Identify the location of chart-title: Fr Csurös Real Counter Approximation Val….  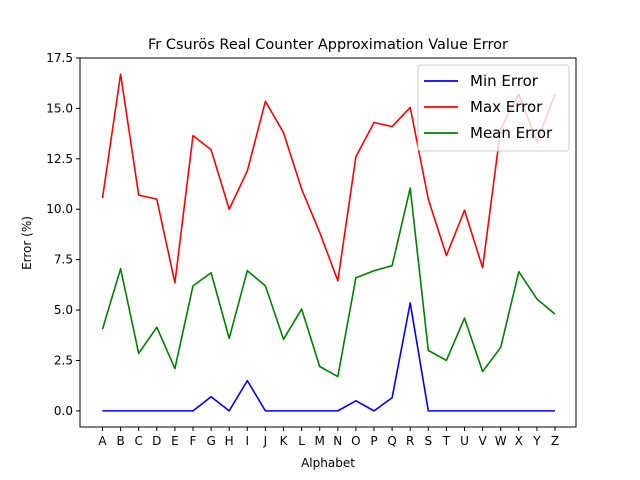
(328, 45).